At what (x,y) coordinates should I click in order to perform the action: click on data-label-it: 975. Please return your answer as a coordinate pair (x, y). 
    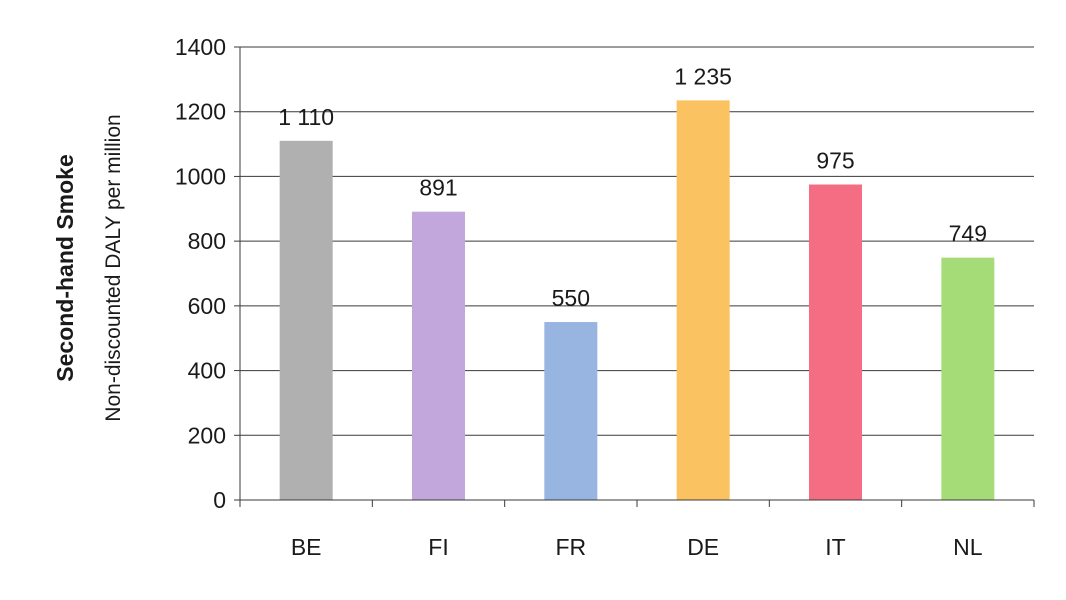
    Looking at the image, I should click on (835, 161).